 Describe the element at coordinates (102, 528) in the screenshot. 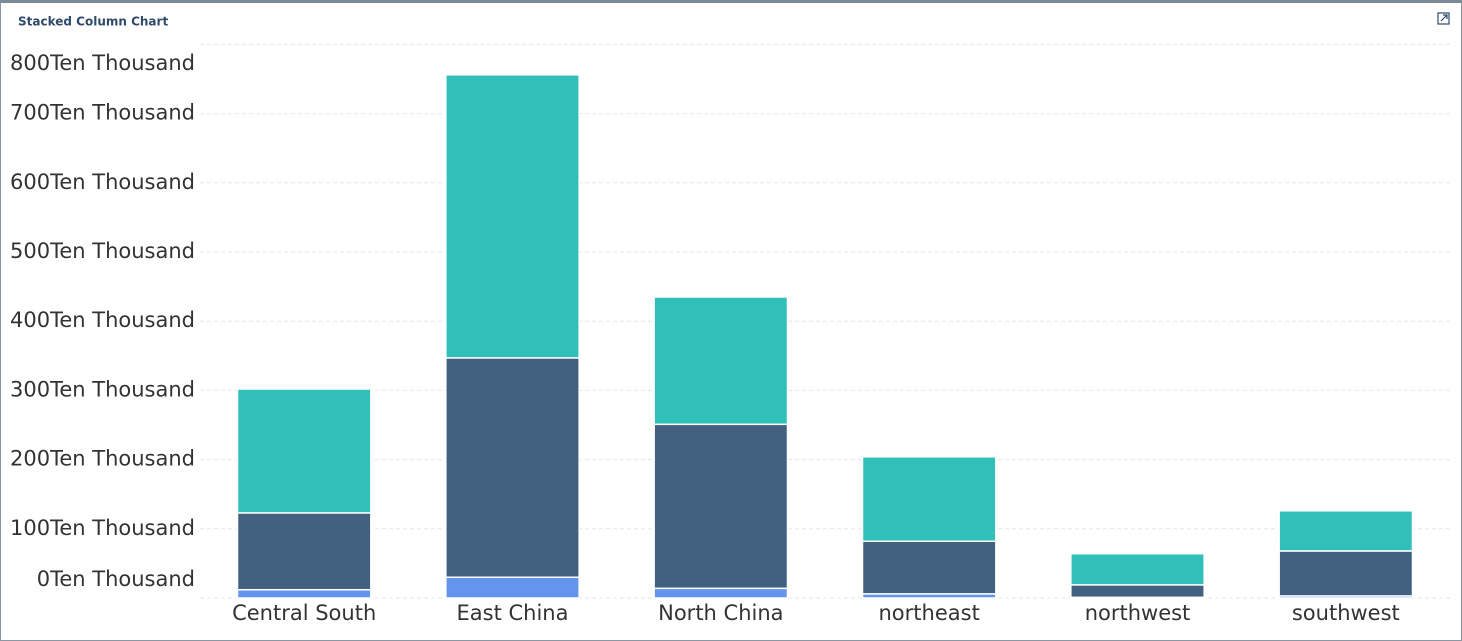

I see `y-tick-label: 100Ten Thousand` at that location.